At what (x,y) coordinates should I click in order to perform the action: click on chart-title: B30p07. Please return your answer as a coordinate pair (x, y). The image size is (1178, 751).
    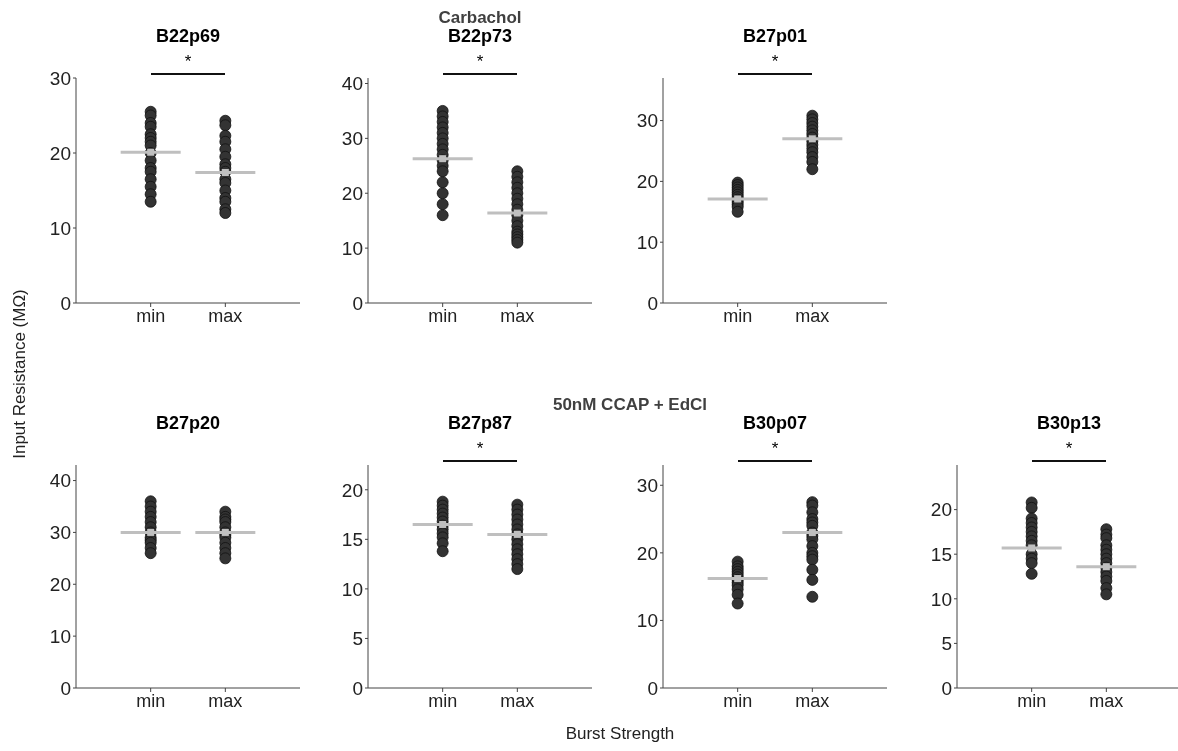
    Looking at the image, I should click on (774, 423).